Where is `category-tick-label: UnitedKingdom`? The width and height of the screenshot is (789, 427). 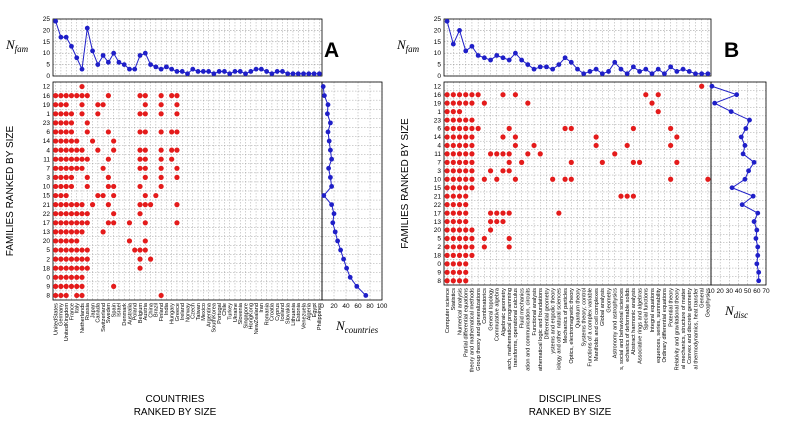
category-tick-label: UnitedKingdom is located at coordinates (67, 322).